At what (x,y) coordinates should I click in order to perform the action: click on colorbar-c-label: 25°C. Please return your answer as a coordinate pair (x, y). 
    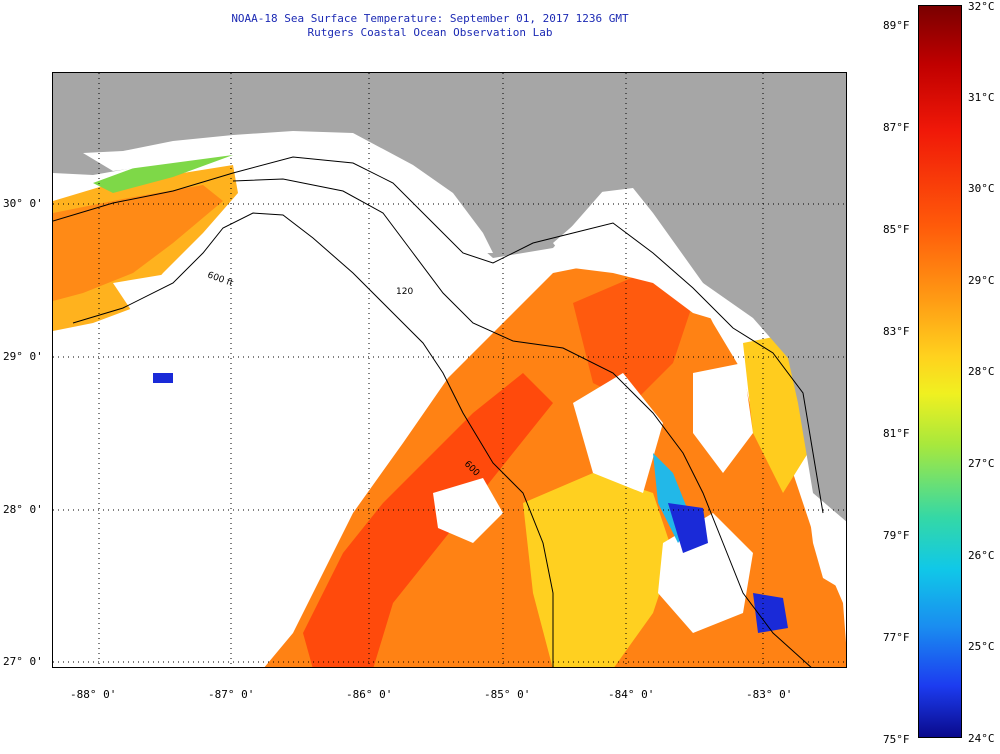
    Looking at the image, I should click on (981, 646).